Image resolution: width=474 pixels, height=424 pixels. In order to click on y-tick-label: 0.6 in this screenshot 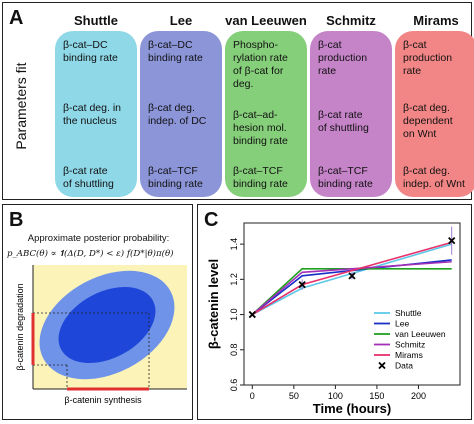, I will do `click(234, 385)`.